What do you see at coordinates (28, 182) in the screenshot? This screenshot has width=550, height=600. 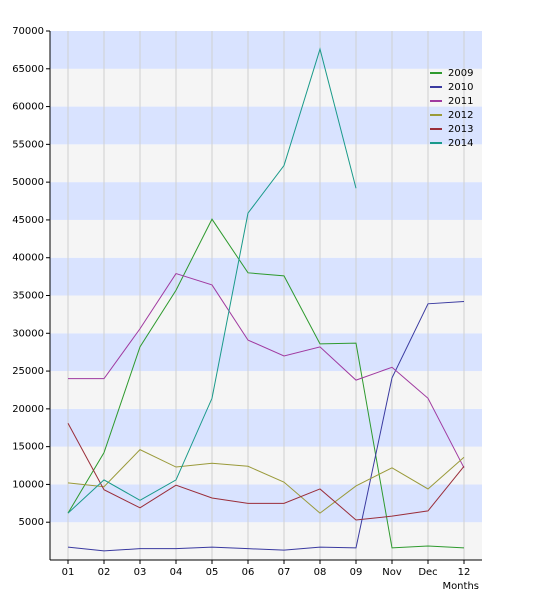 I see `y-tick-label: 50000` at bounding box center [28, 182].